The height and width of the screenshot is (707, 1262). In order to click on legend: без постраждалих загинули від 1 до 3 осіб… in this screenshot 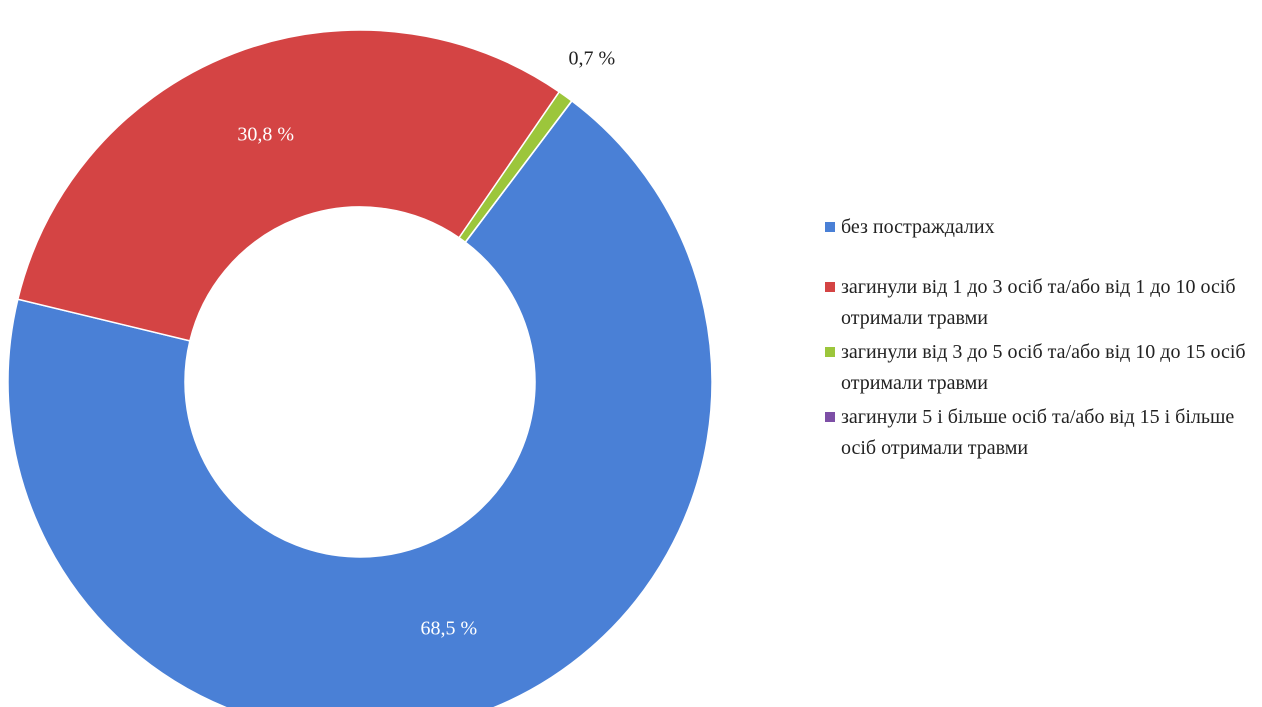, I will do `click(1040, 339)`.